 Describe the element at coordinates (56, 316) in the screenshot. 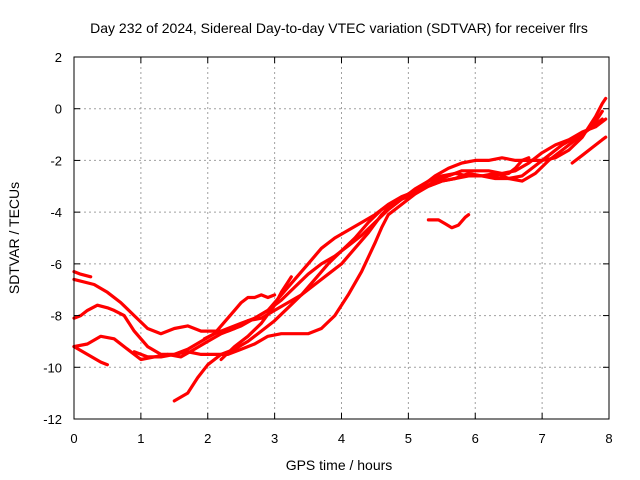

I see `y-tick-label: -8` at that location.